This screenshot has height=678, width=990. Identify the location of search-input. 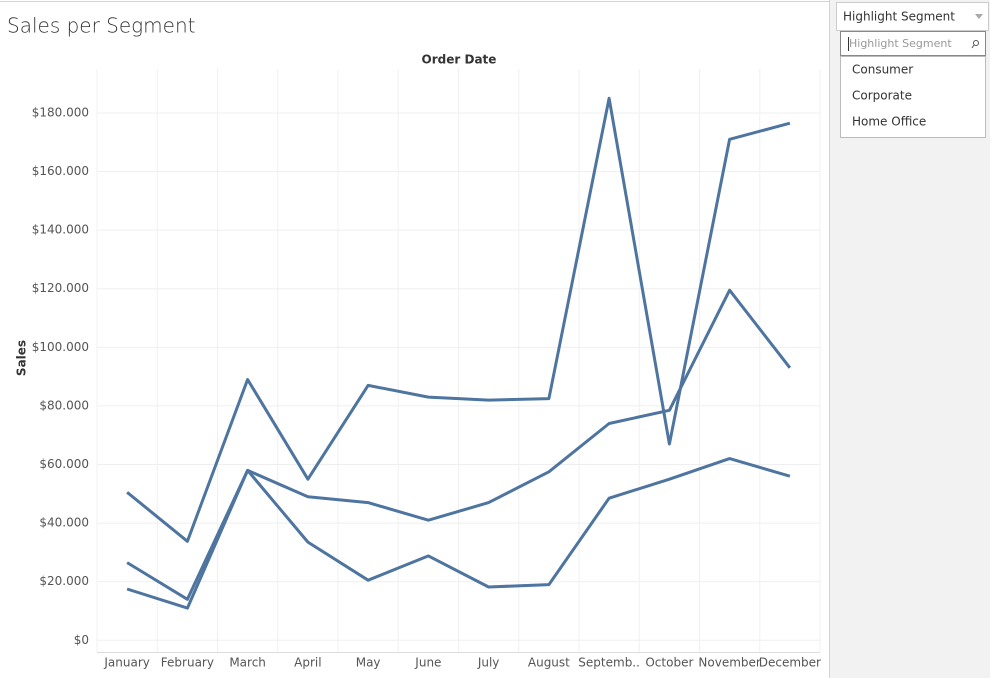
(913, 43).